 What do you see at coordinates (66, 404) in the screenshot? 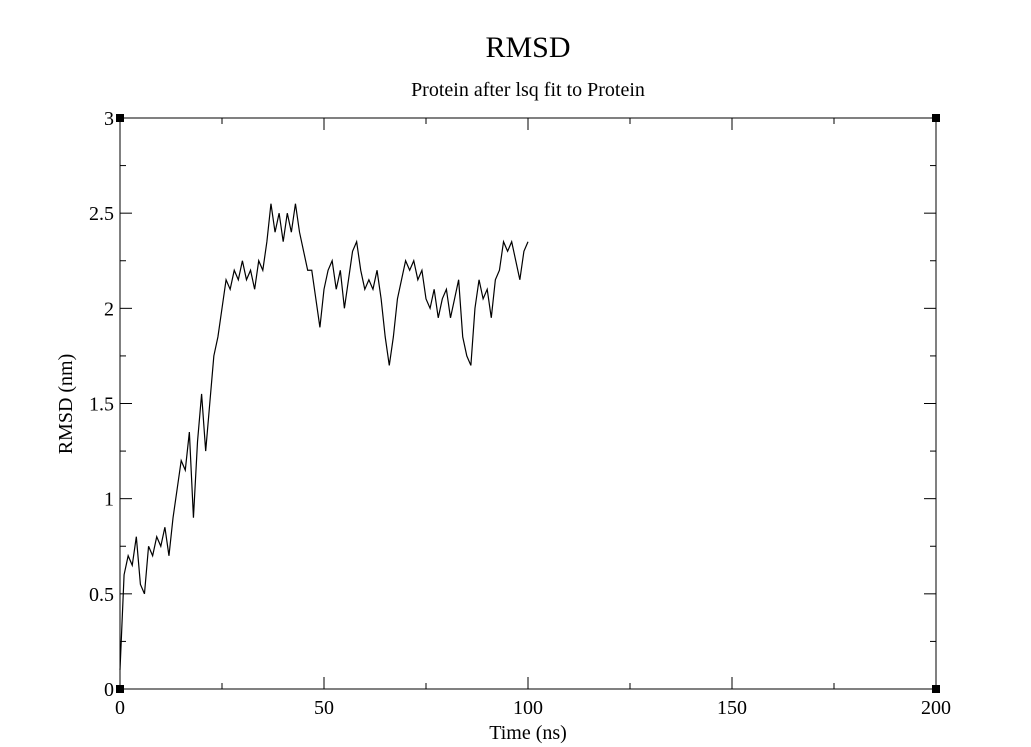
I see `y-axis-label: RMSD (nm)` at bounding box center [66, 404].